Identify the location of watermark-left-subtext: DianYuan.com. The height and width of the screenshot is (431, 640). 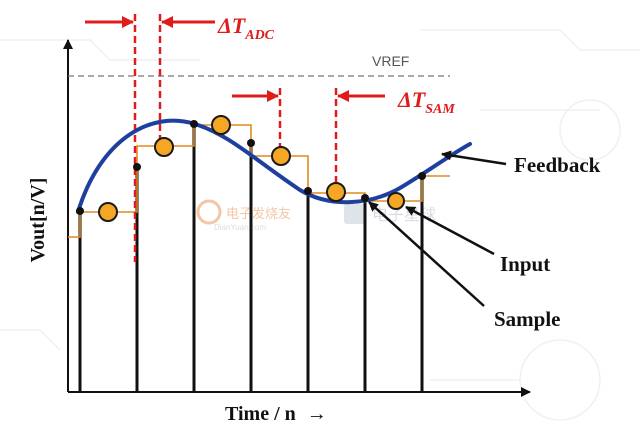
(240, 227).